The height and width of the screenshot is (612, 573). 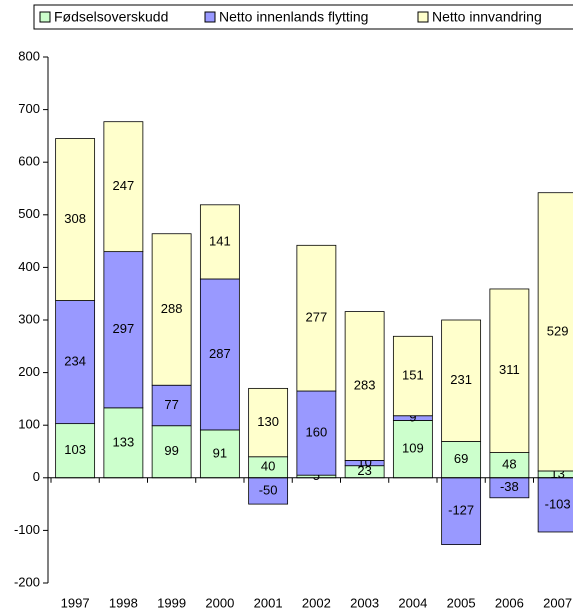 I want to click on y-tick-label: -200, so click(x=27, y=581).